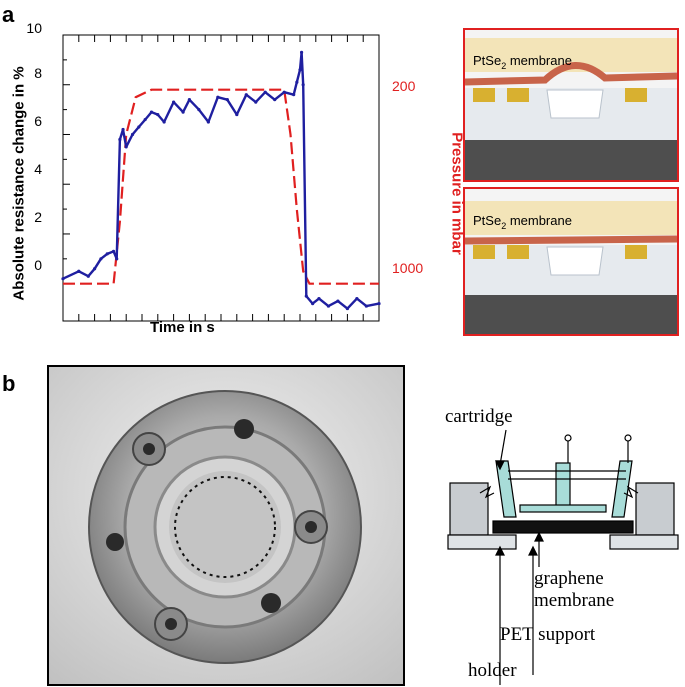 This screenshot has height=687, width=685. What do you see at coordinates (522, 222) in the screenshot?
I see `schematic-label-2: PtSe2 membrane` at bounding box center [522, 222].